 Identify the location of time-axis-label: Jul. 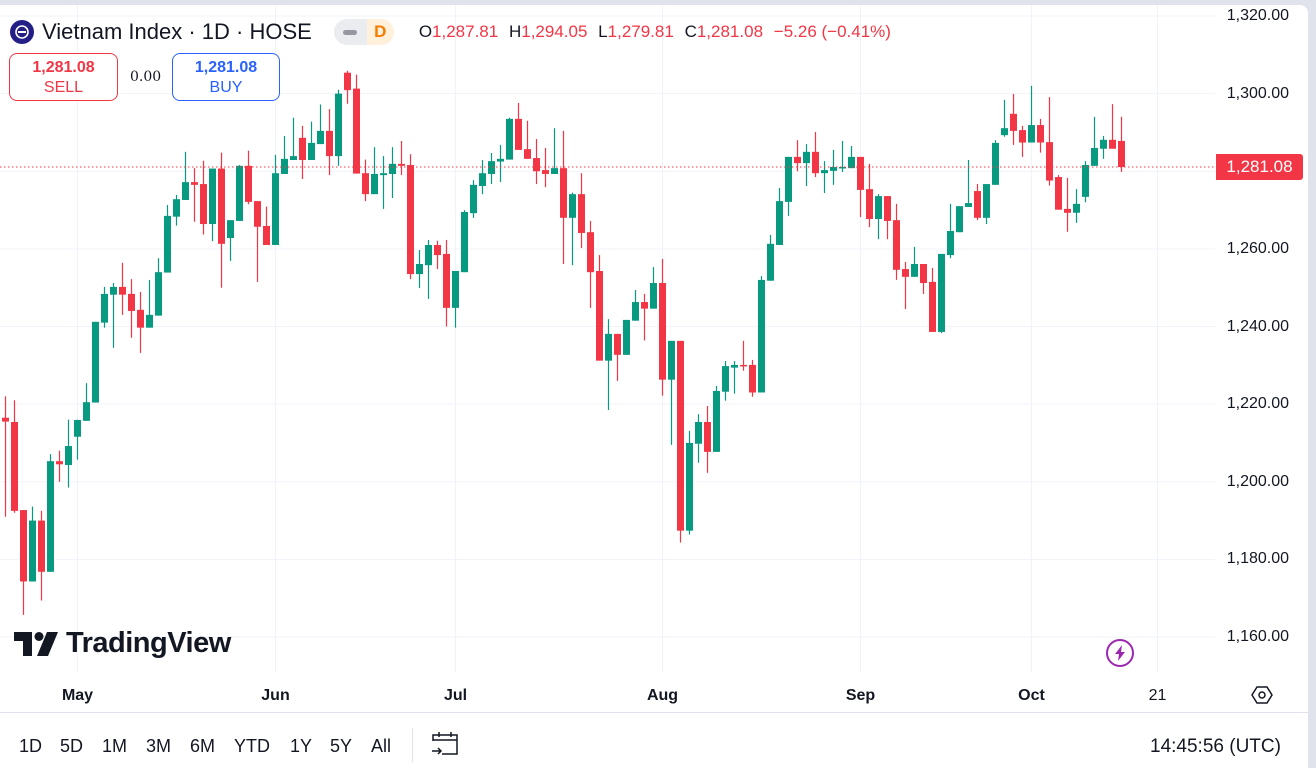
(455, 695).